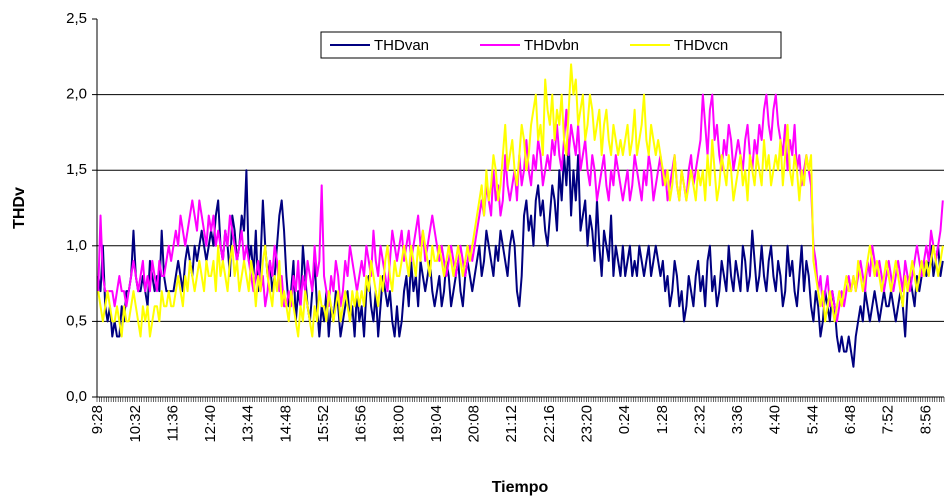 The height and width of the screenshot is (502, 946). I want to click on legend-label: THDvbn, so click(551, 45).